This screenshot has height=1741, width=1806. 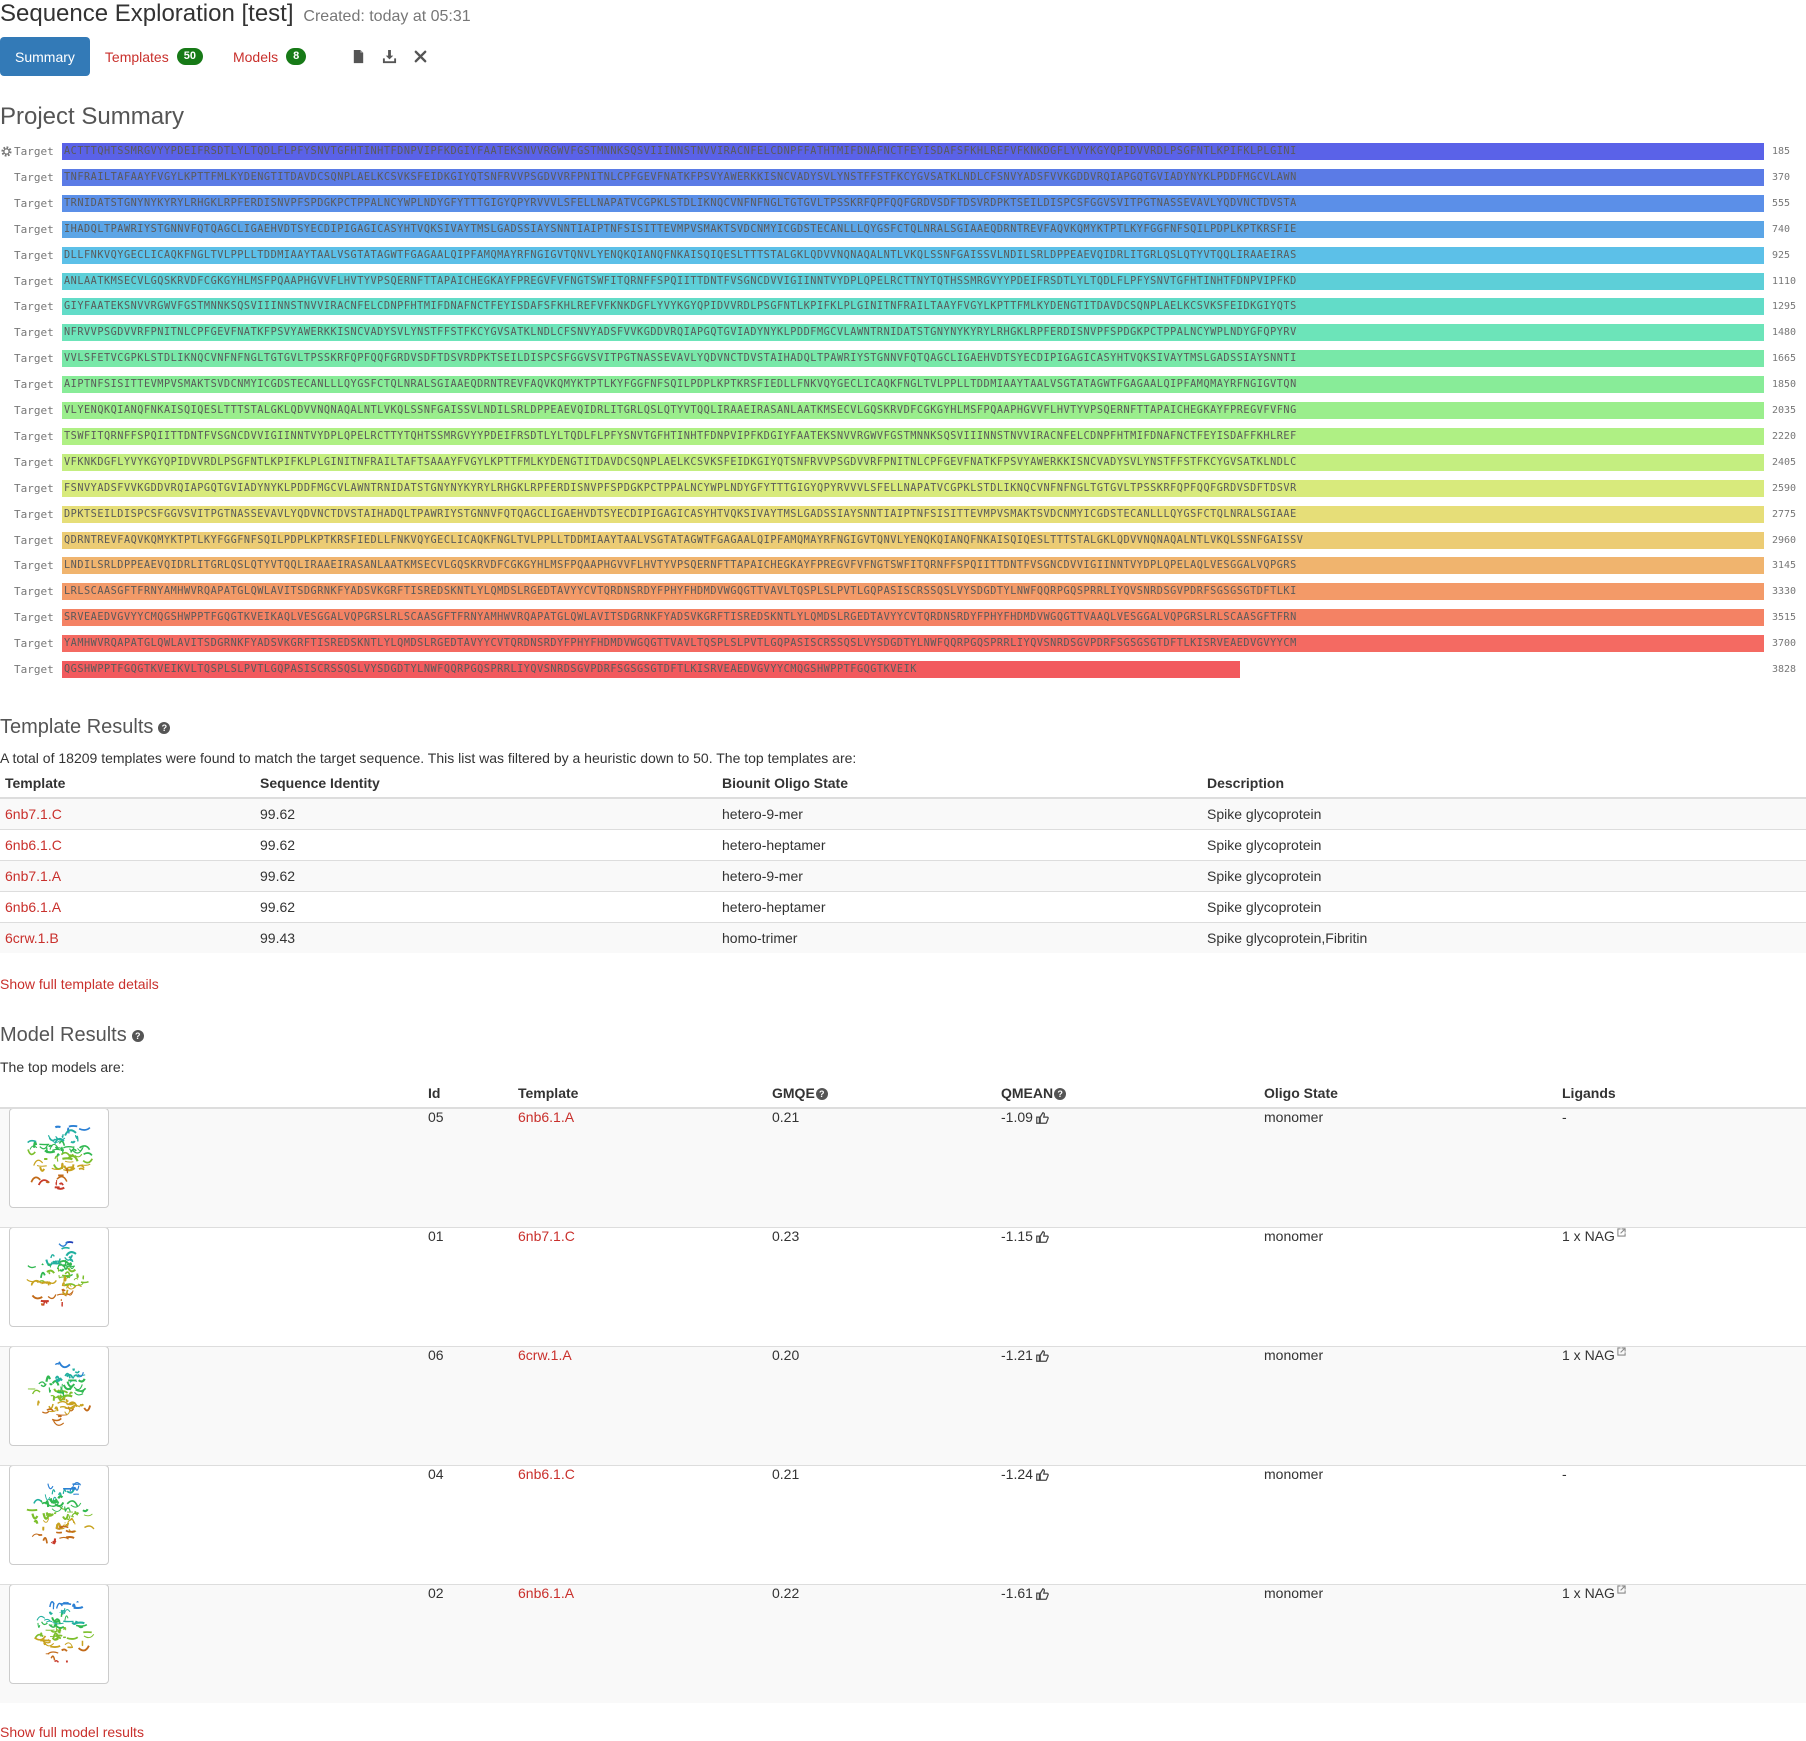 What do you see at coordinates (72, 1732) in the screenshot?
I see `show-model-results-link: Show full model results` at bounding box center [72, 1732].